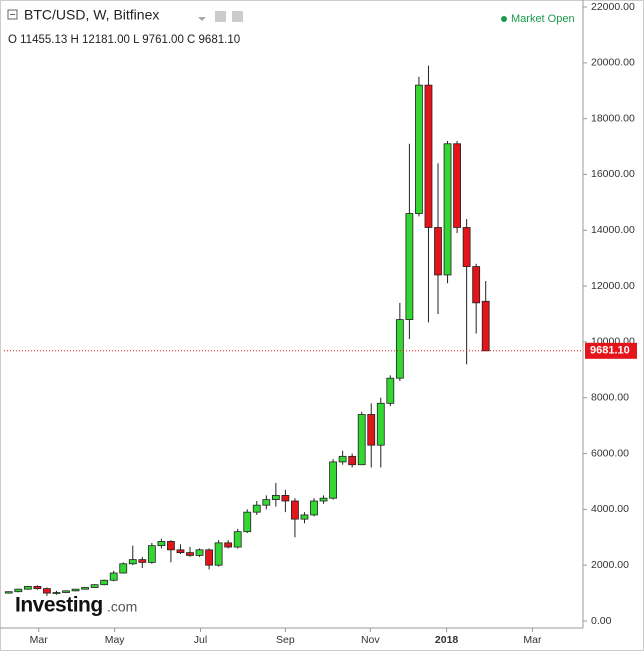  I want to click on status-dot, so click(504, 19).